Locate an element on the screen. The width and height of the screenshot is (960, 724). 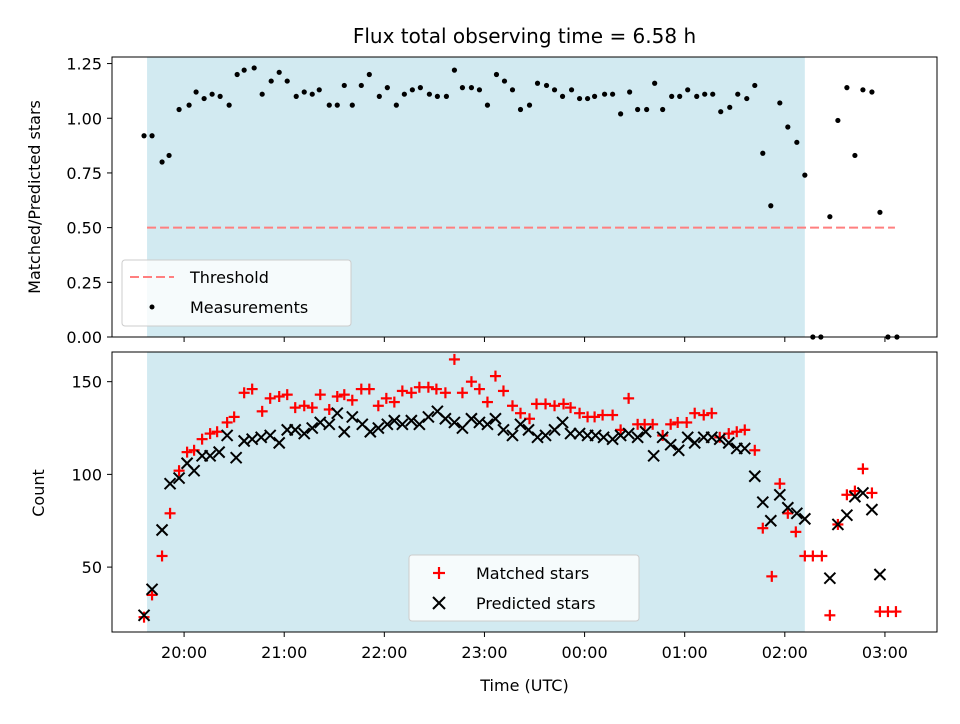
top-chart-title: Flux total observing time = 6.58 h is located at coordinates (524, 36).